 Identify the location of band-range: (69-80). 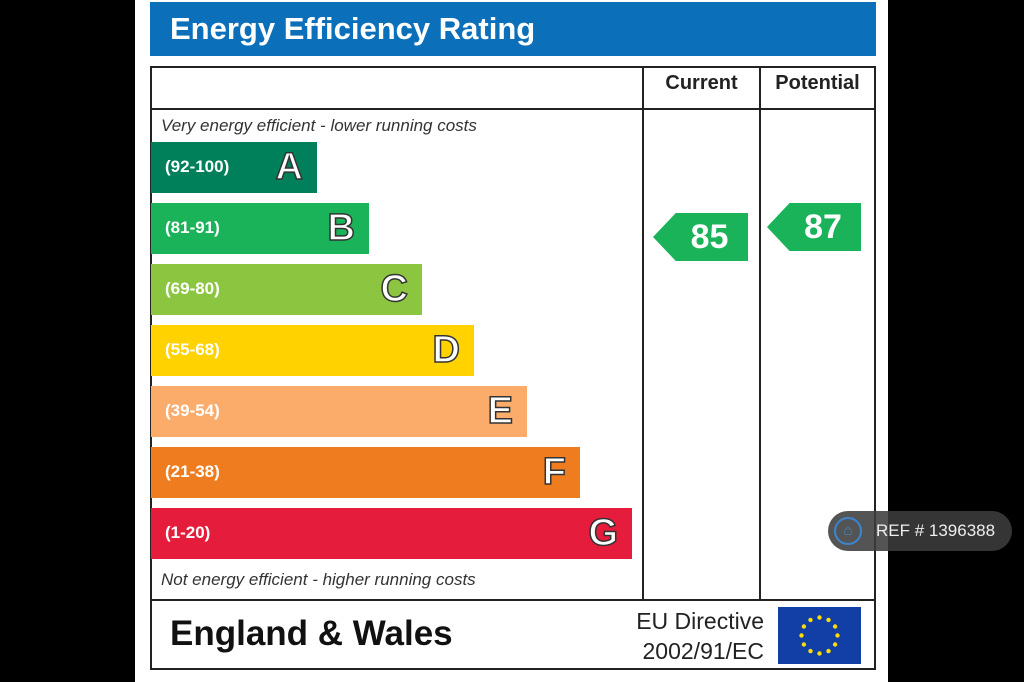
(192, 288).